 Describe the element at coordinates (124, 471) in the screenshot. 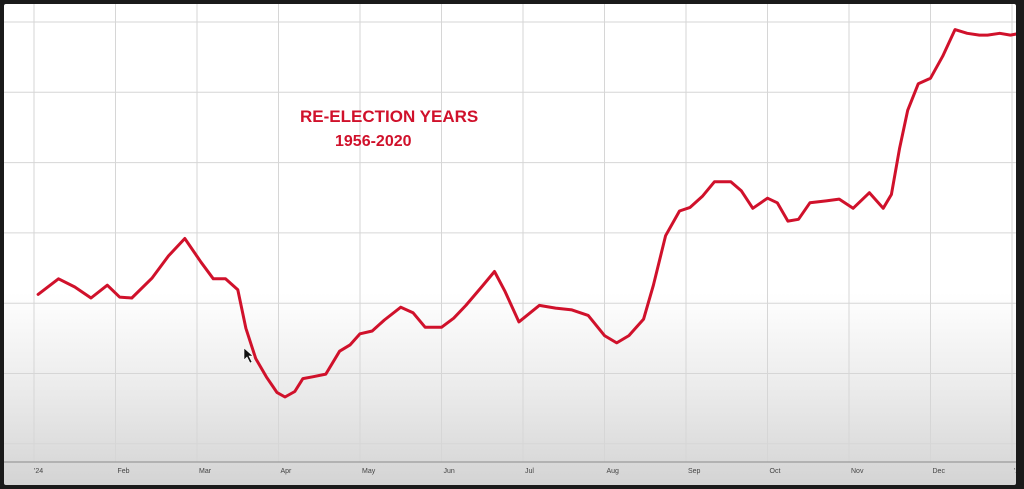

I see `x-tick-label: Feb` at that location.